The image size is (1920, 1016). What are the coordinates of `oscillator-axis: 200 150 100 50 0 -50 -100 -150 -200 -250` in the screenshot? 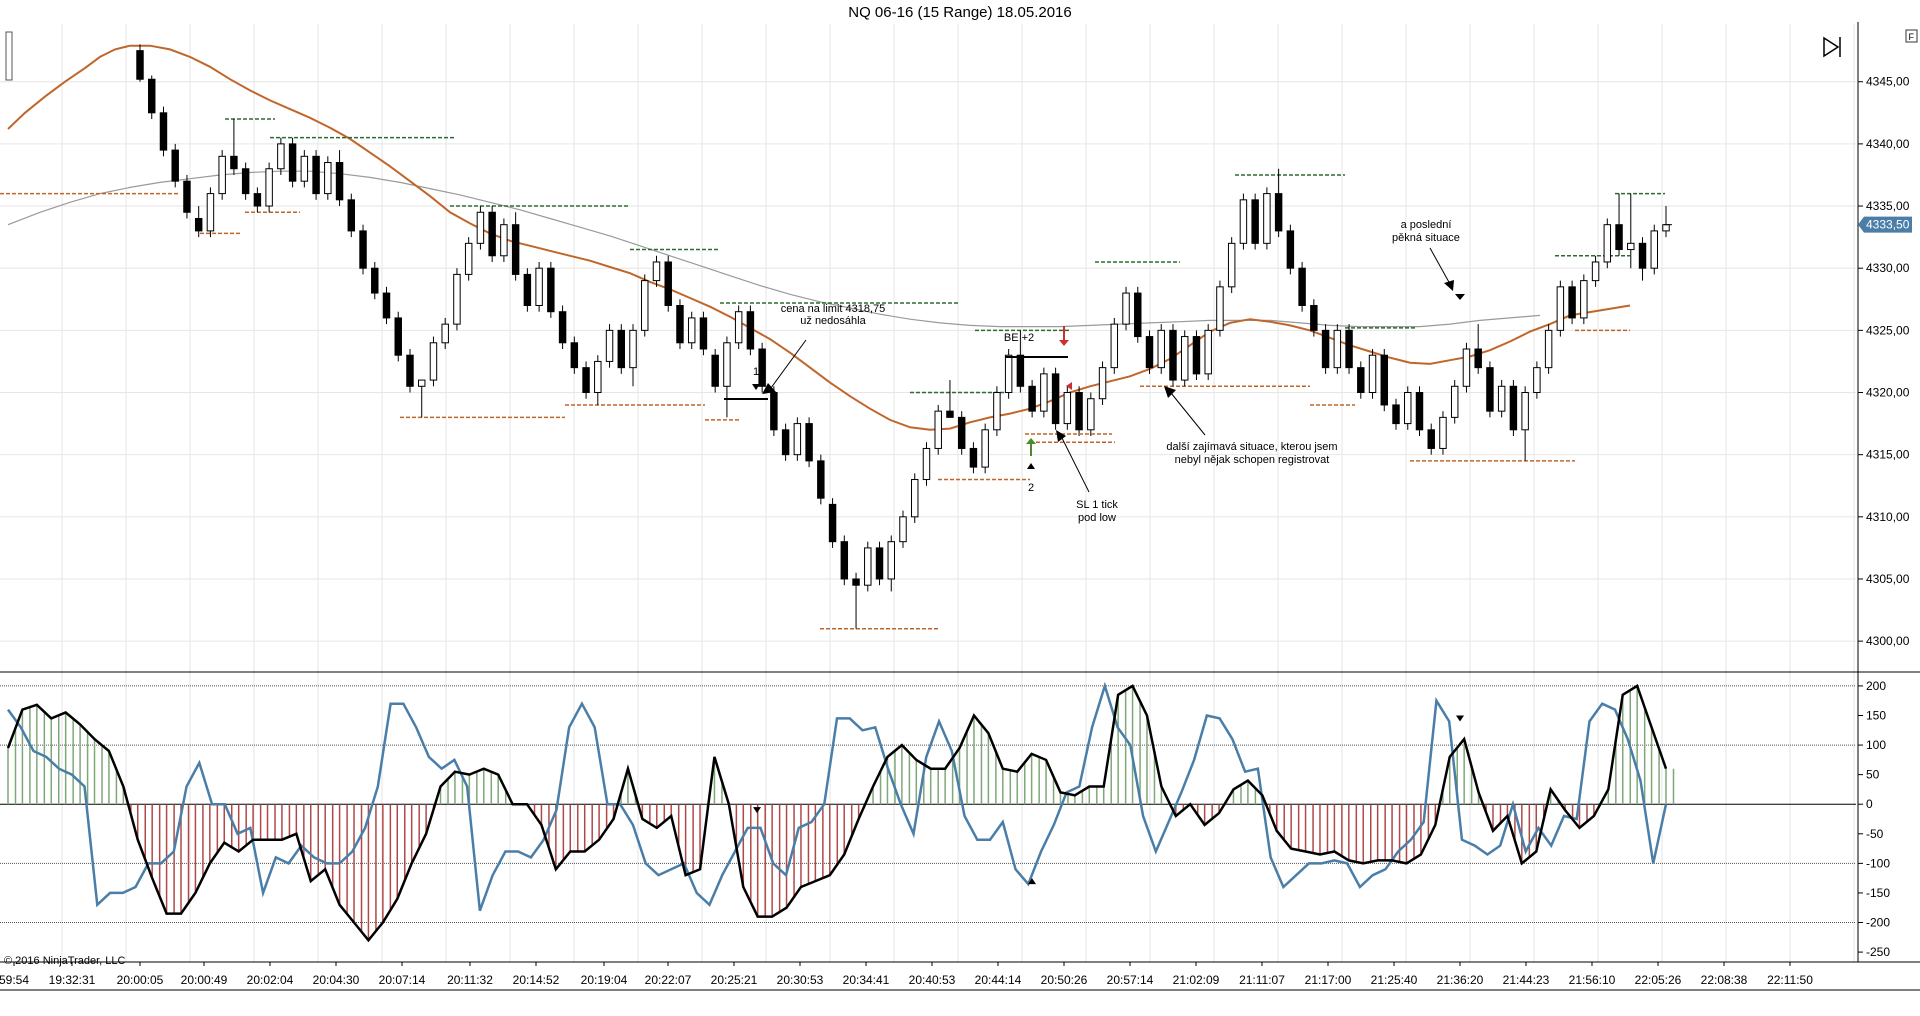 It's located at (1874, 819).